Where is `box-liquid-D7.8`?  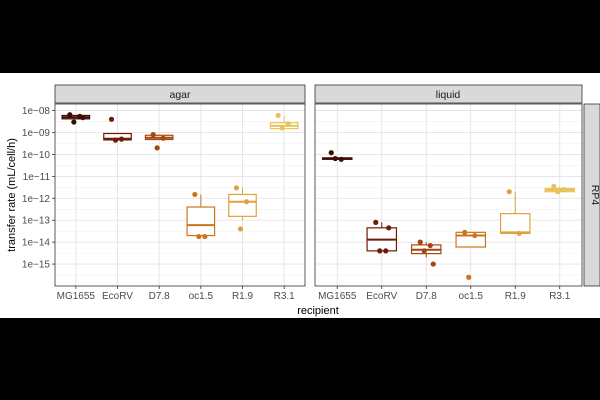
box-liquid-D7.8 is located at coordinates (426, 253).